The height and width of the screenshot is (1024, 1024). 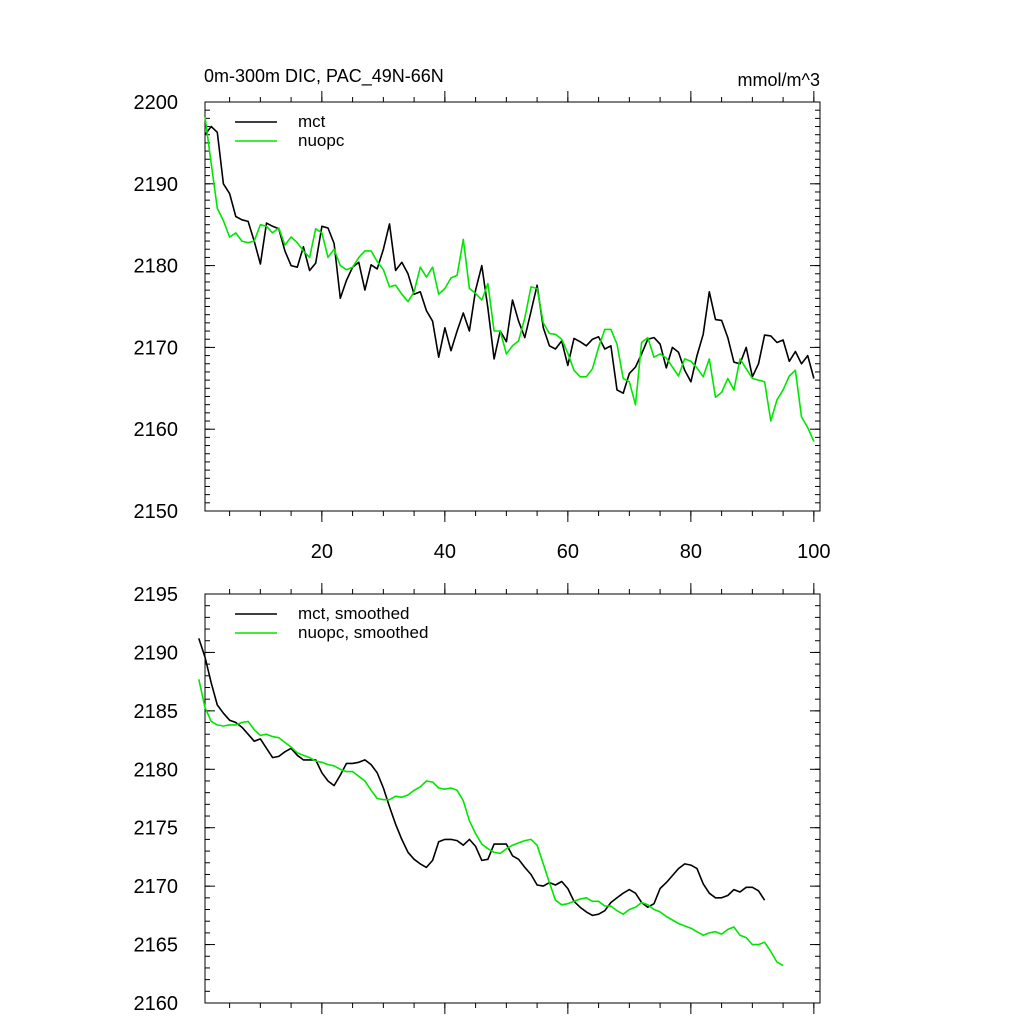 I want to click on y-tick-label: 2185, so click(x=156, y=712).